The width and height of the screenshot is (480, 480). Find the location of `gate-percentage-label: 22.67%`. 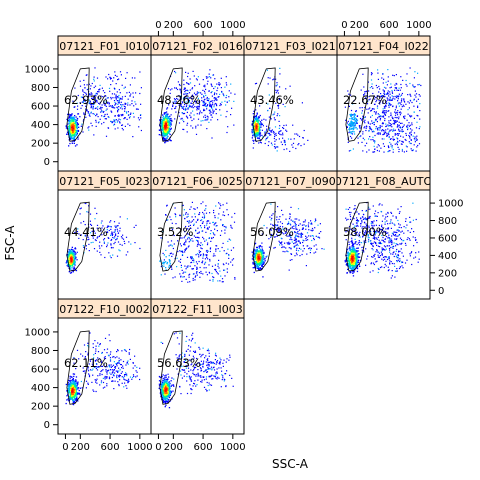

gate-percentage-label: 22.67% is located at coordinates (365, 100).